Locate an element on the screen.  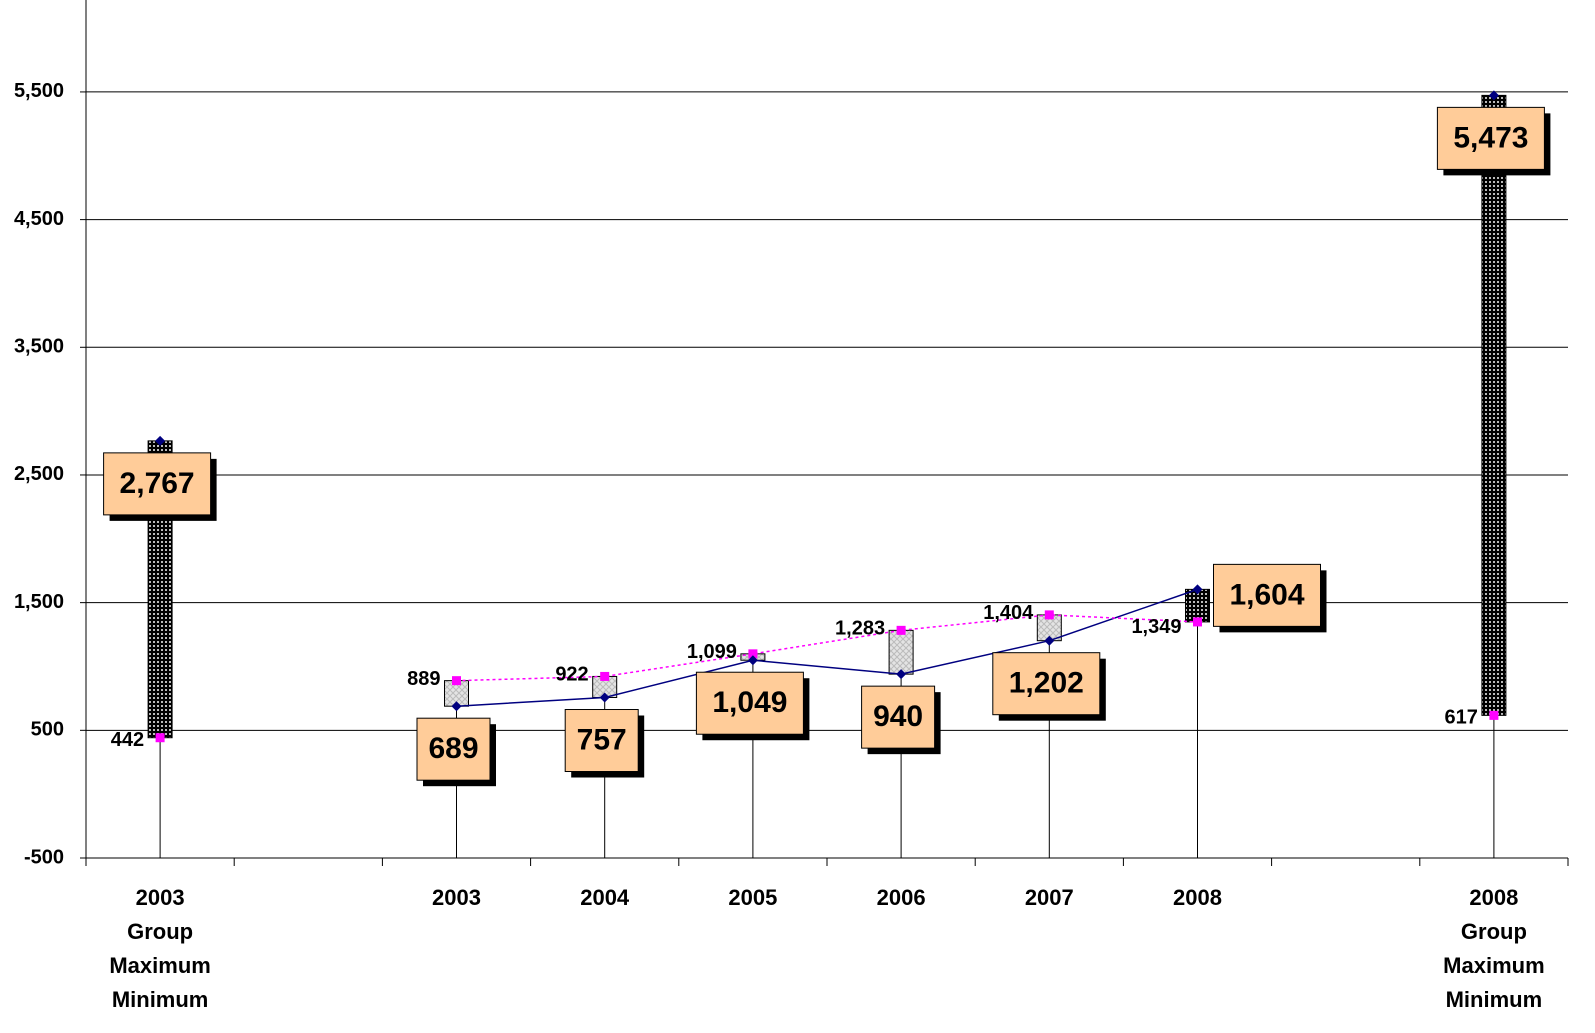
data-label: 1,404 is located at coordinates (1008, 613).